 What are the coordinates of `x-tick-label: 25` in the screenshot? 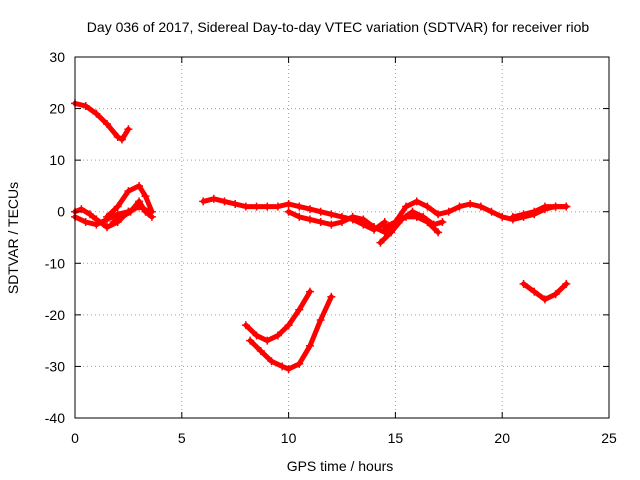 It's located at (609, 438).